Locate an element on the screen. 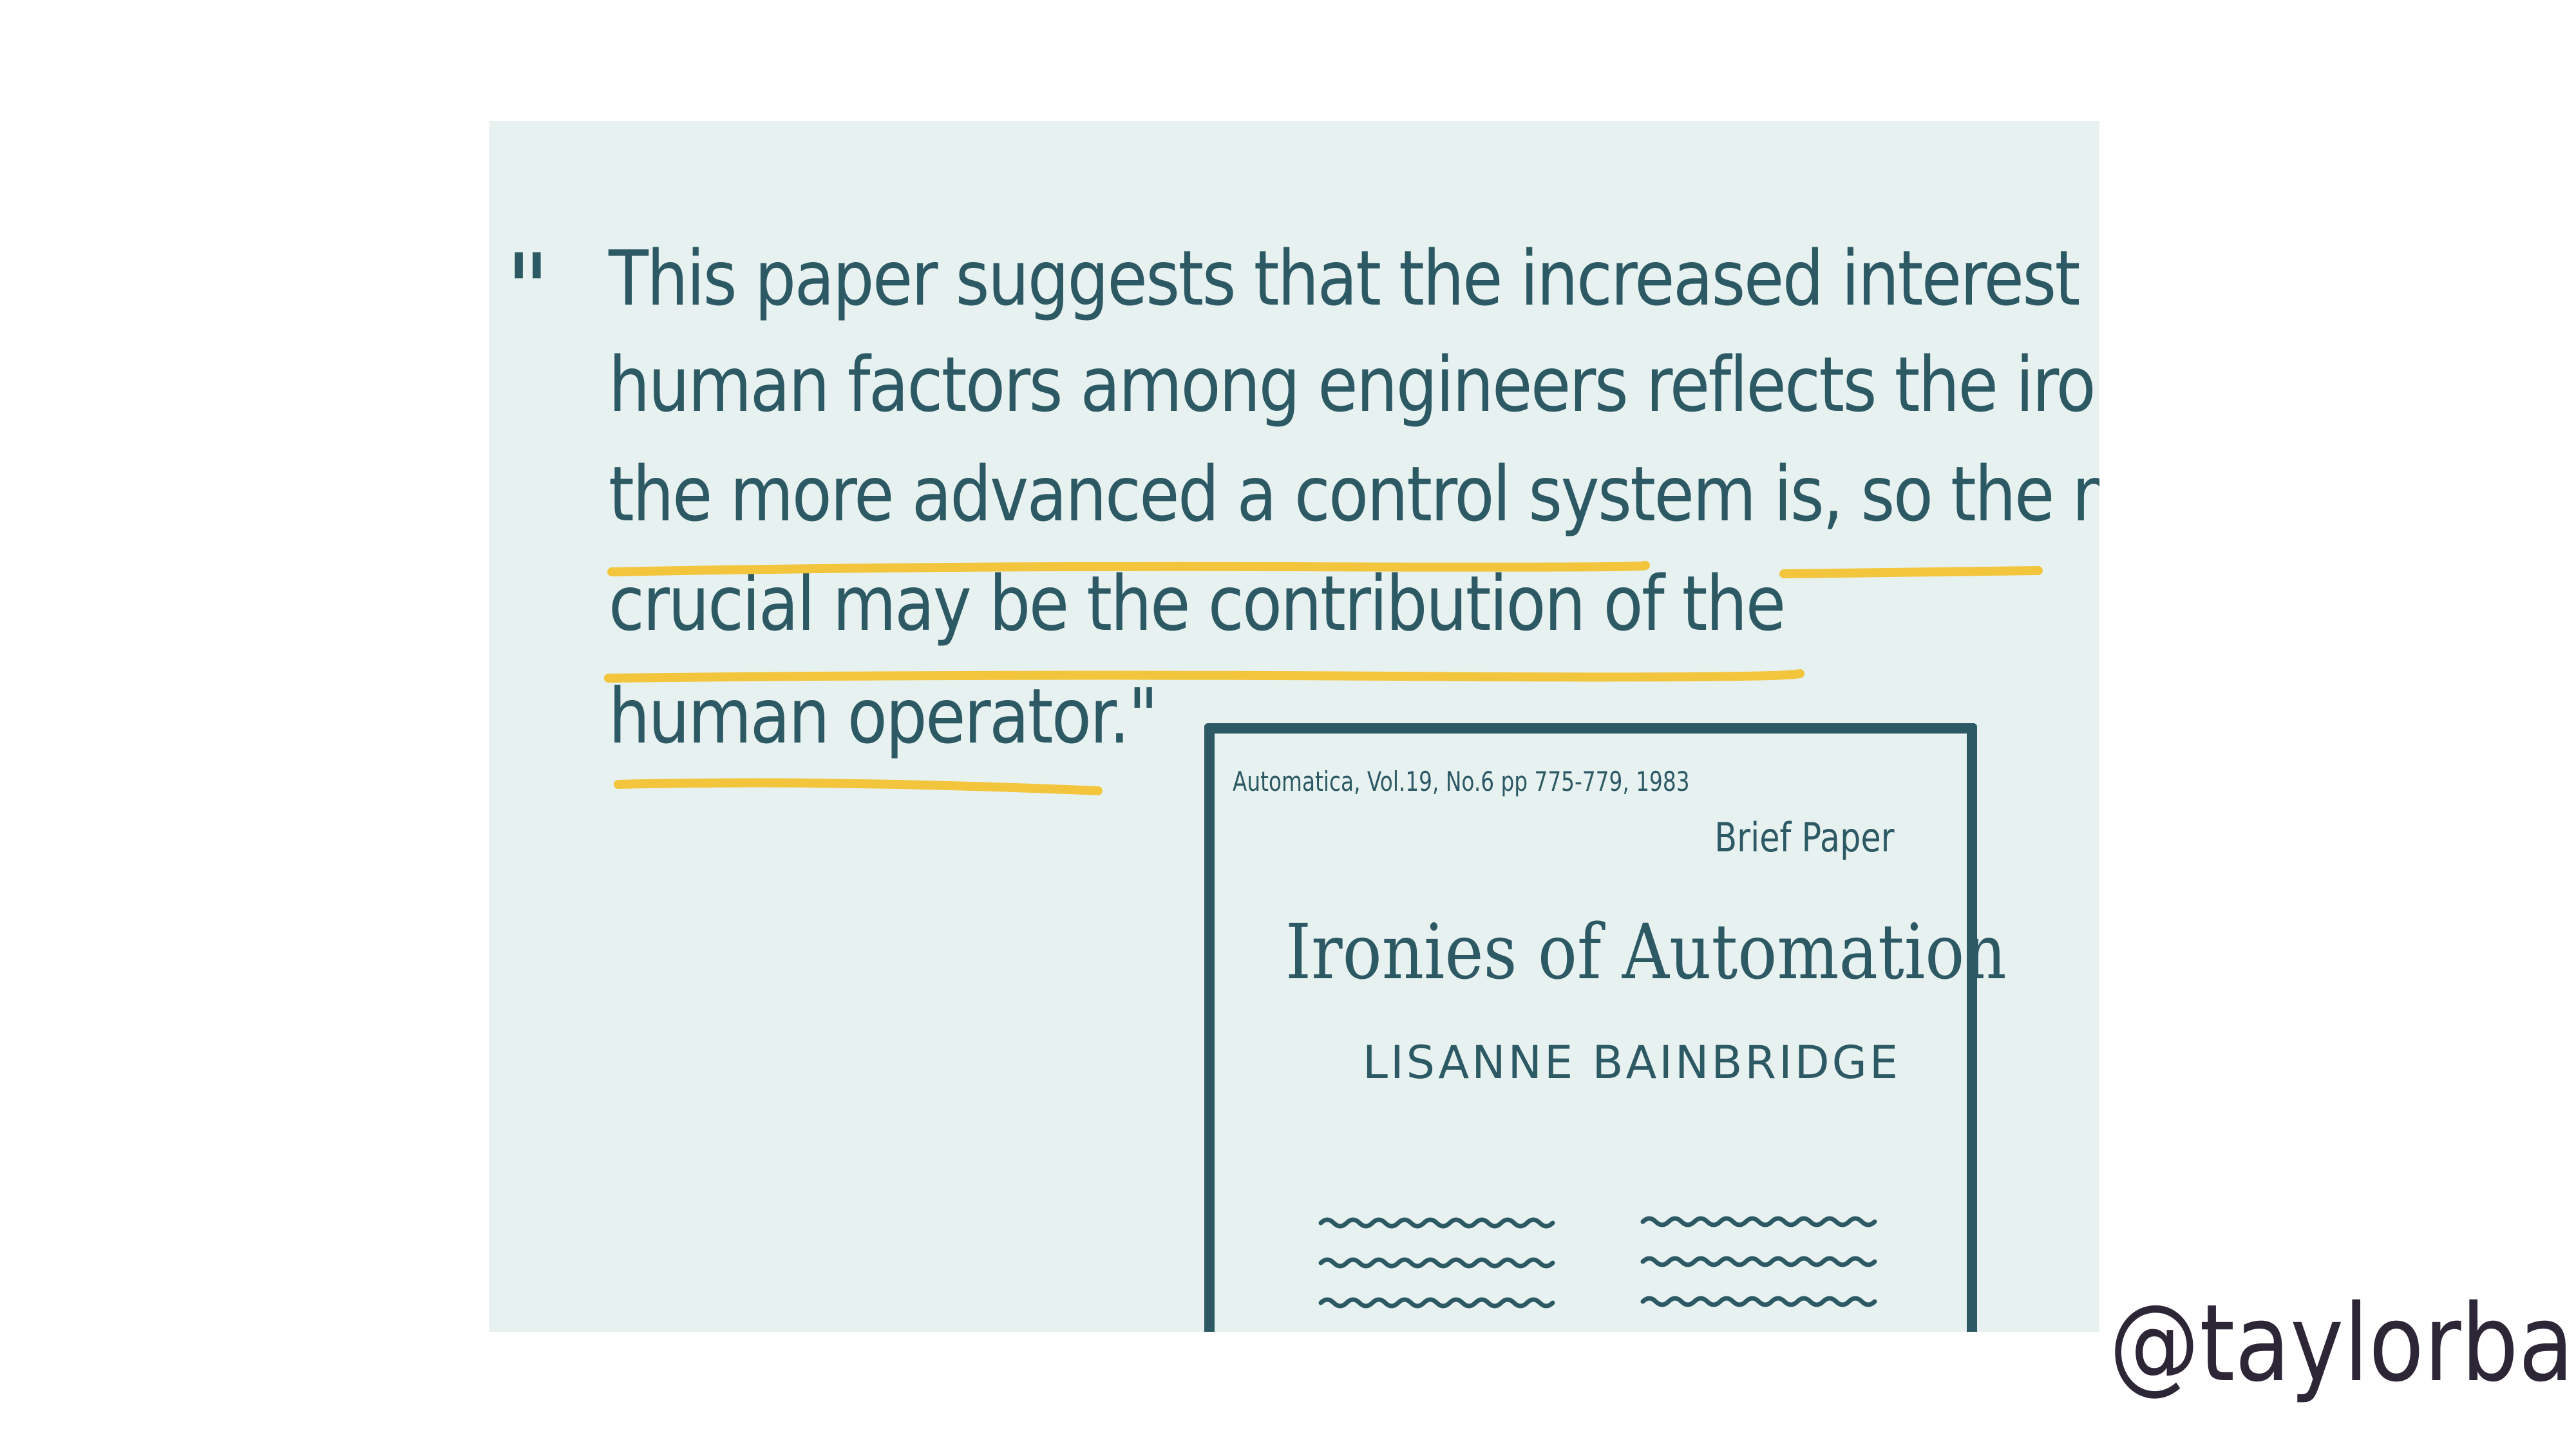 This screenshot has width=2576, height=1449. quote-line-5: human operator." is located at coordinates (884, 716).